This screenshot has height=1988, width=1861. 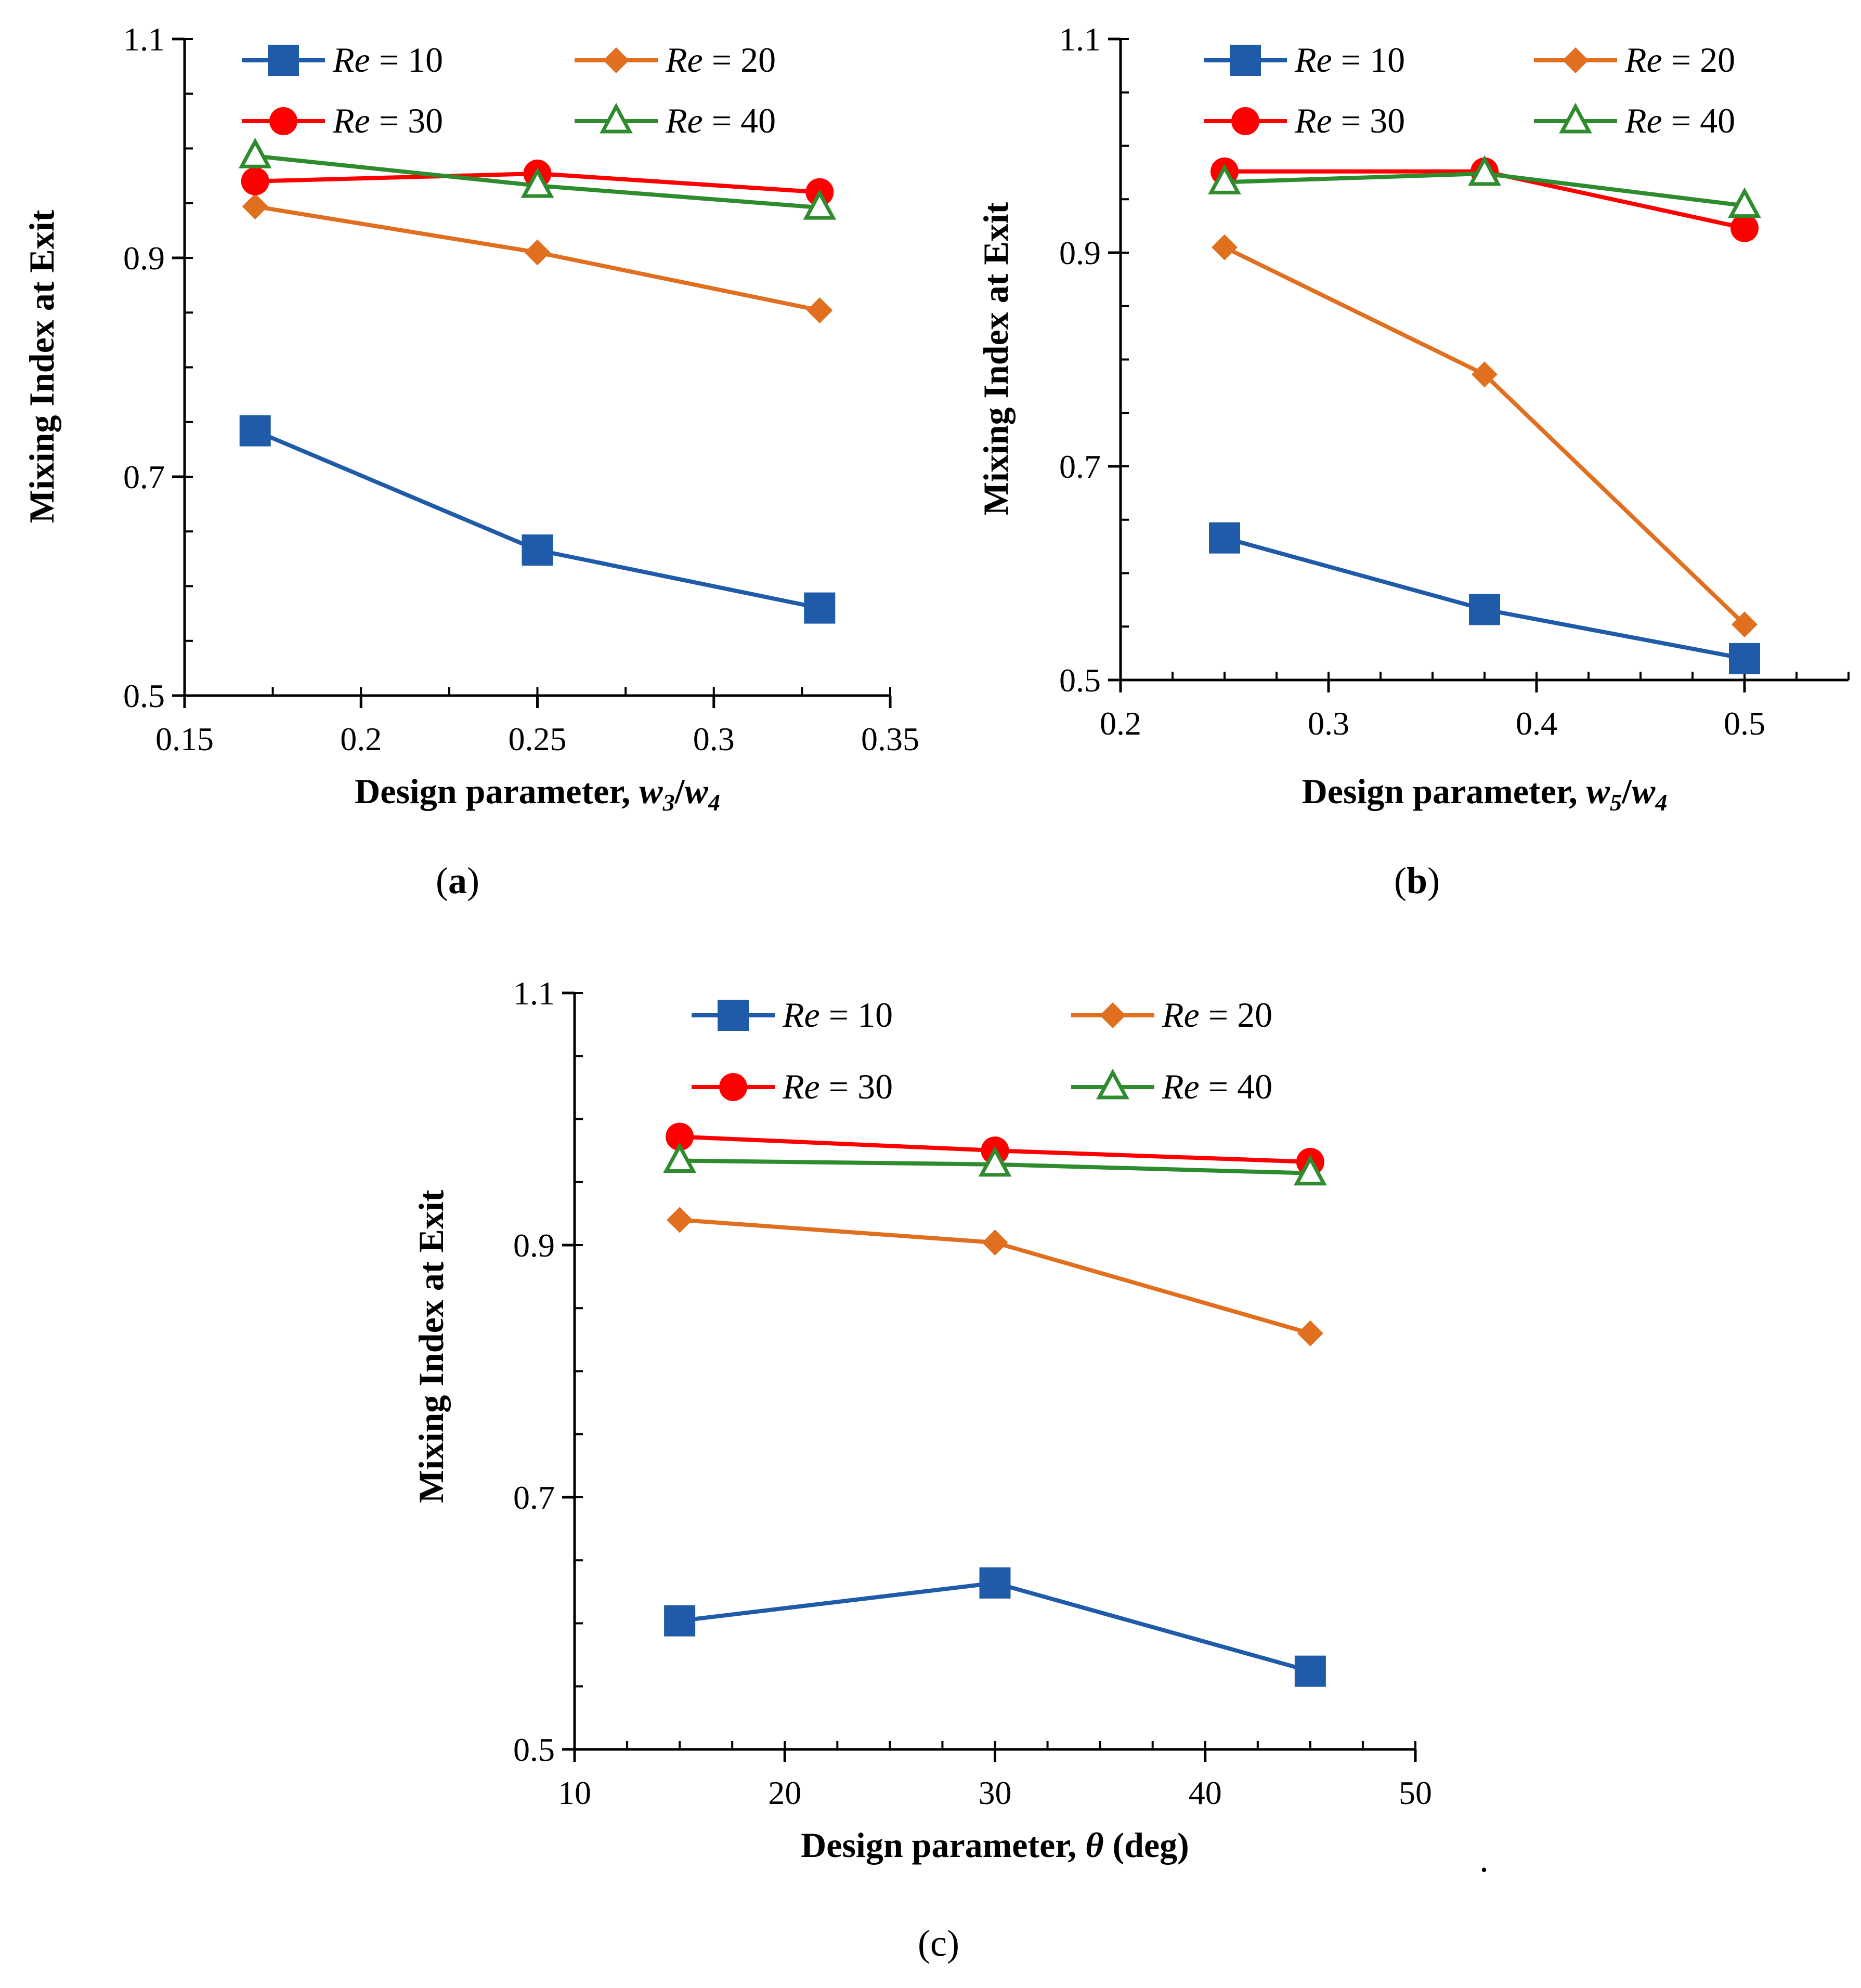 I want to click on panel-a-x-tick-label: 0.3, so click(x=714, y=739).